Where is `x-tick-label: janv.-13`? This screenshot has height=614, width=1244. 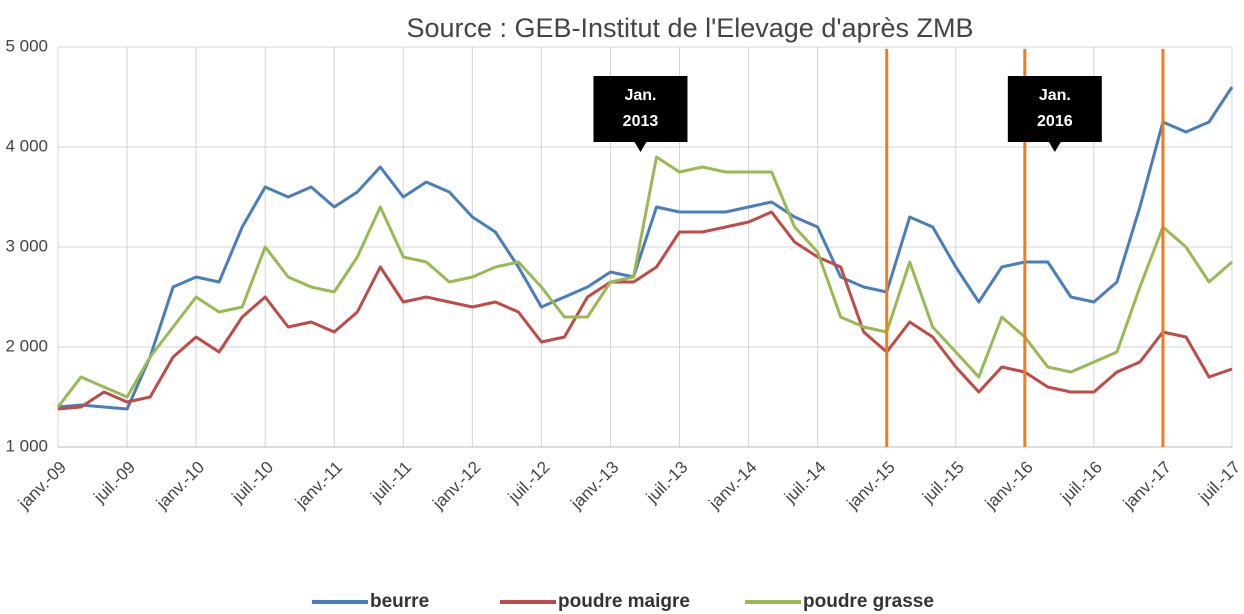
x-tick-label: janv.-13 is located at coordinates (594, 486).